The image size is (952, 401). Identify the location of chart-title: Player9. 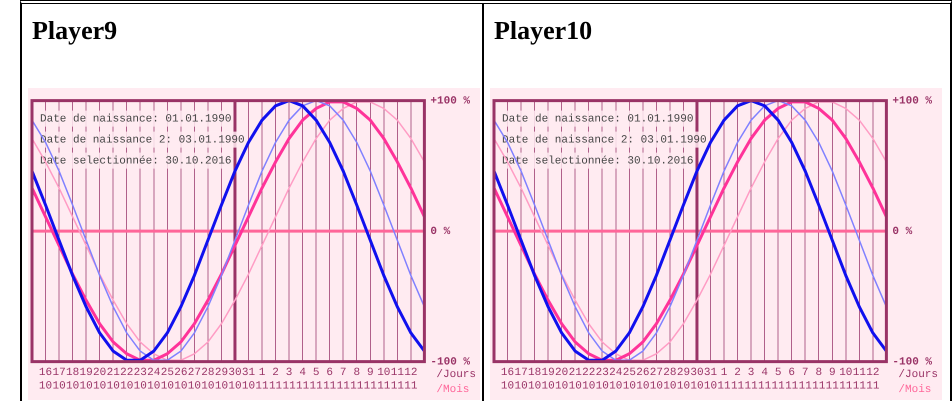
(75, 31).